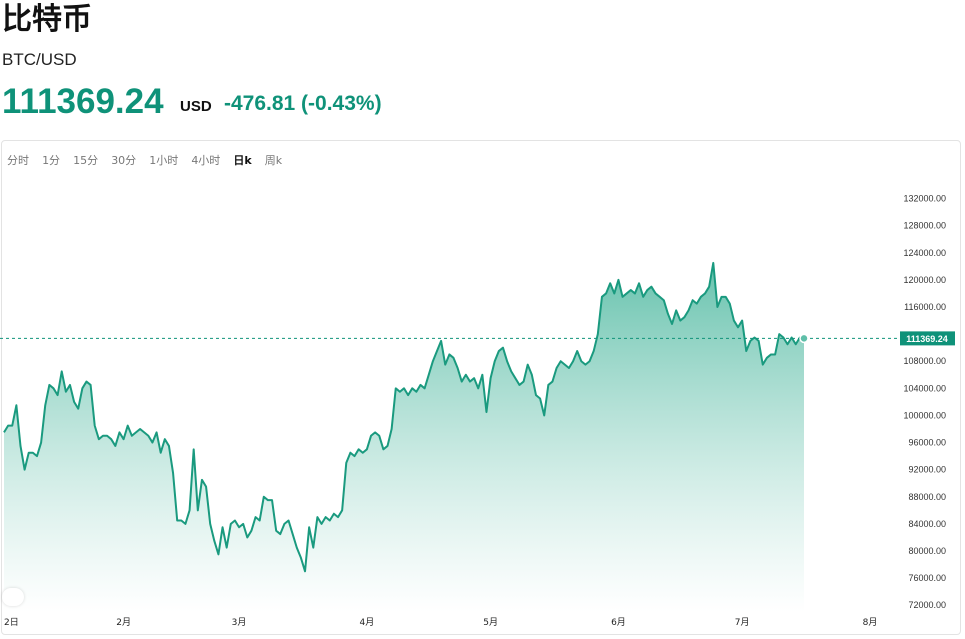 The image size is (965, 639). Describe the element at coordinates (927, 470) in the screenshot. I see `y-tick-label: 92000.00` at that location.